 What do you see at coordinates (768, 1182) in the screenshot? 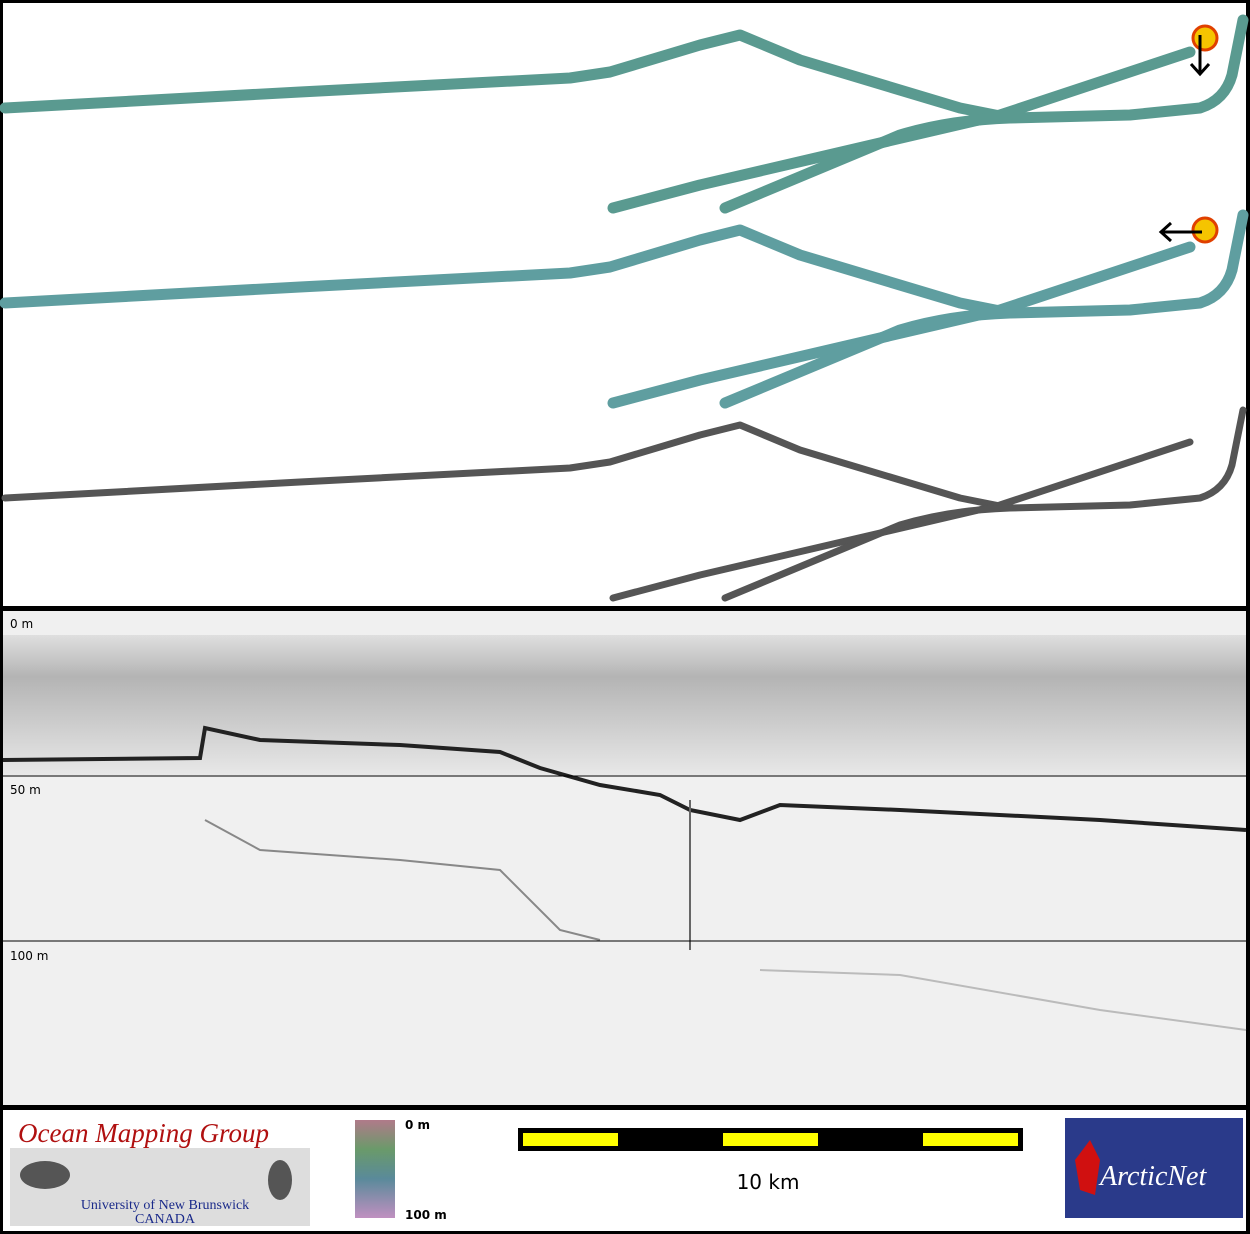
I see `scale-bar-label: 10 km` at bounding box center [768, 1182].